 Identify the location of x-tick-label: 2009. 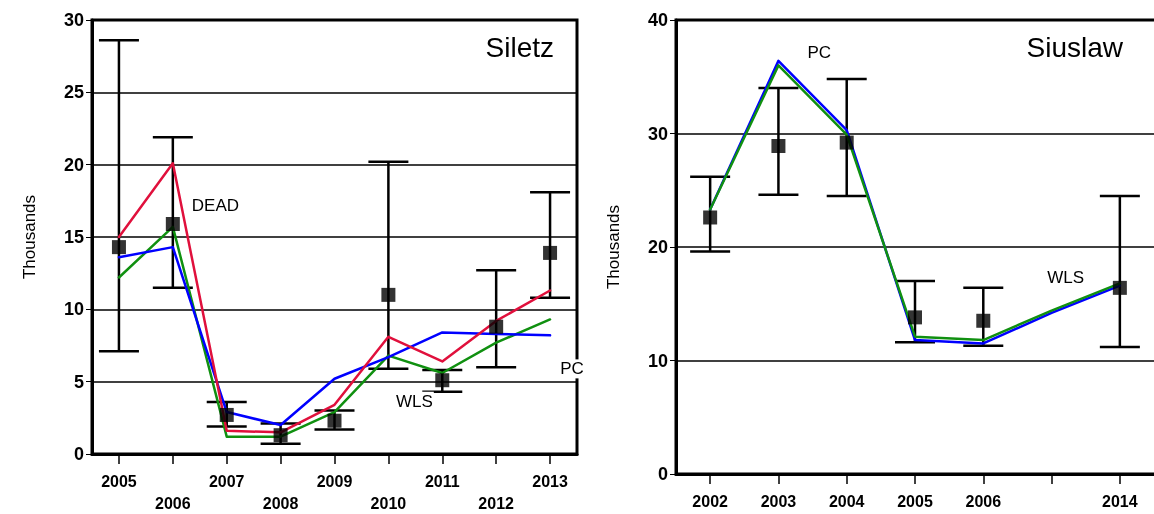
(334, 481).